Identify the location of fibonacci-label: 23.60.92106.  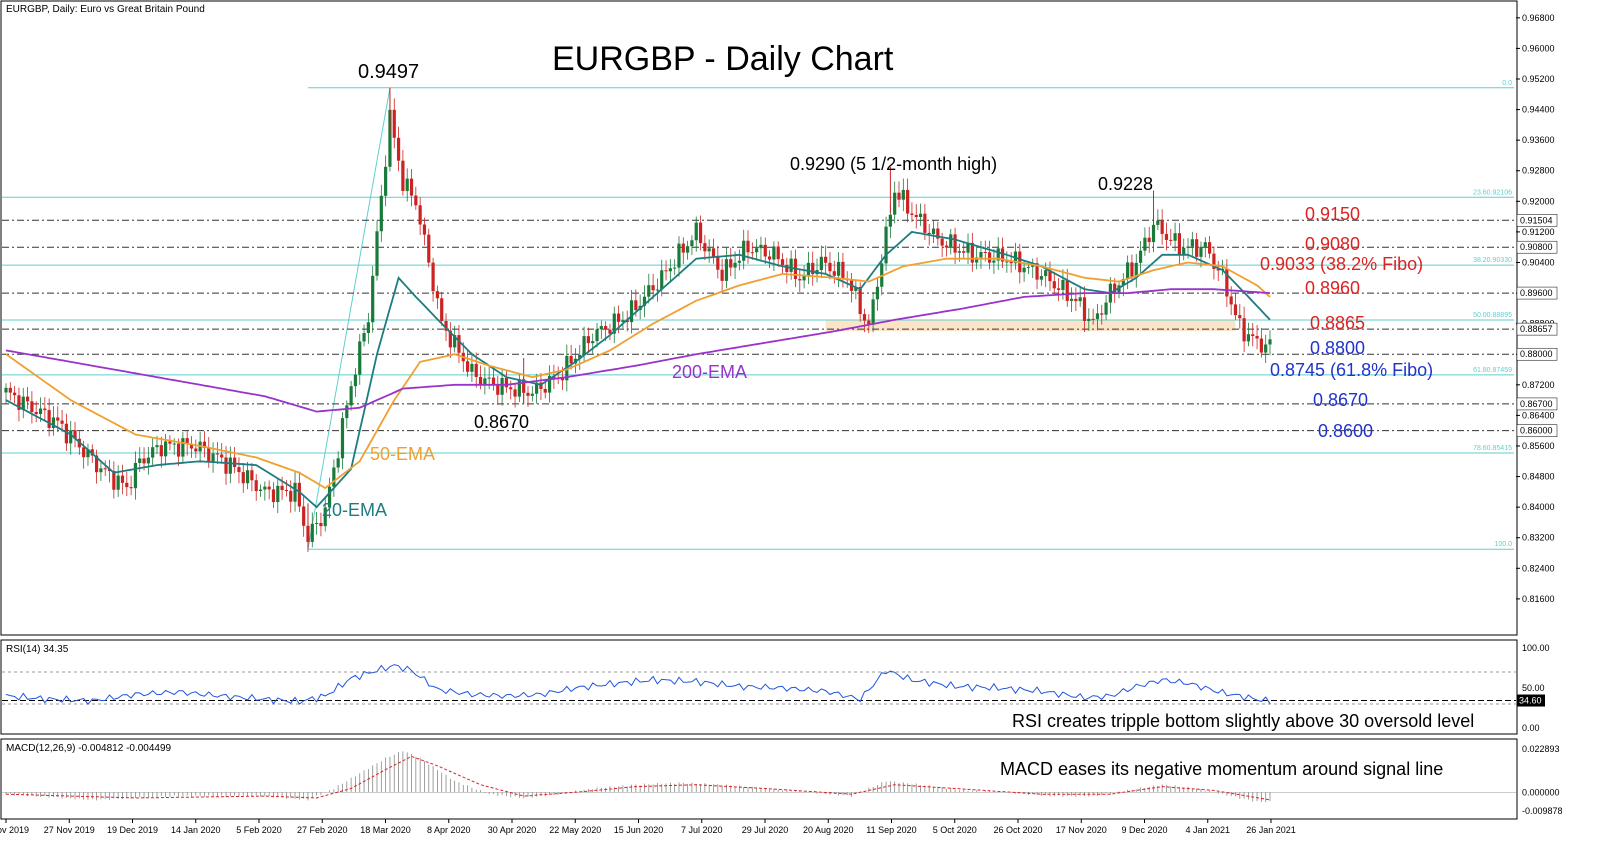
(1492, 192).